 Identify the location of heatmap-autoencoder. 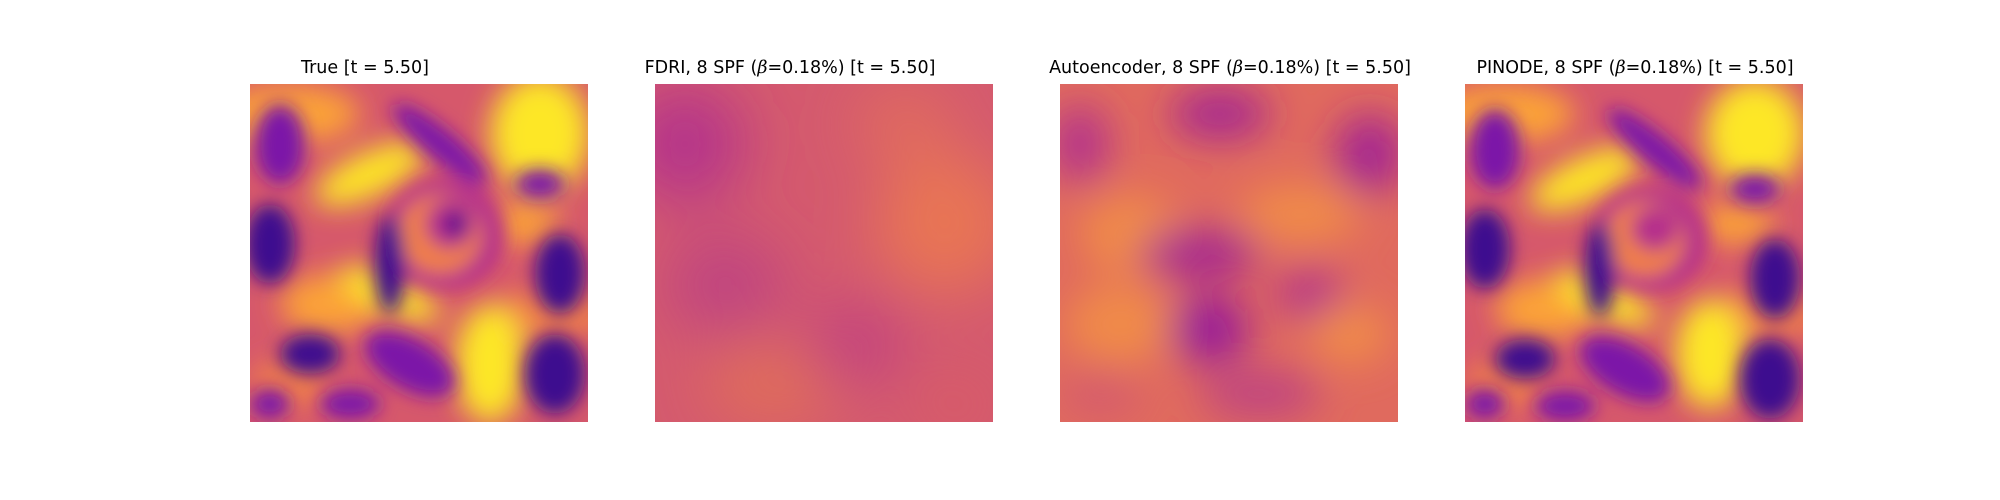
(1229, 253).